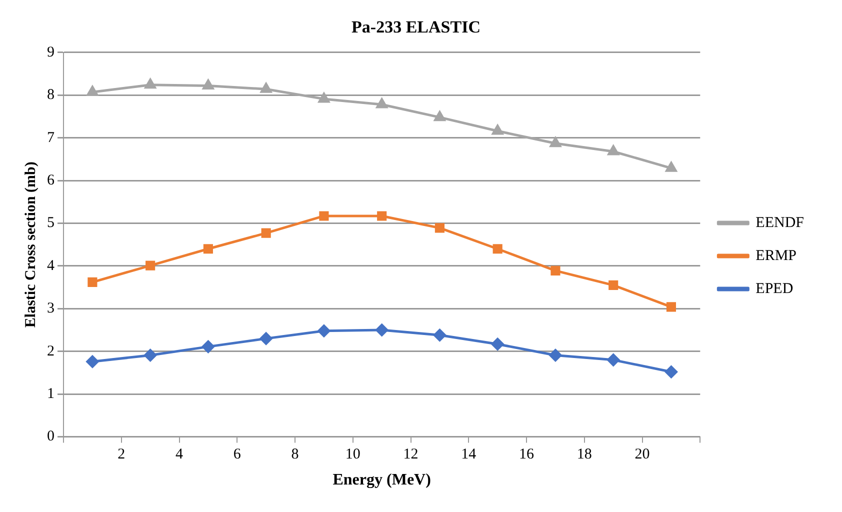 The image size is (842, 512). Describe the element at coordinates (30, 245) in the screenshot. I see `y-axis-title: Elastic Cross section (mb)` at that location.